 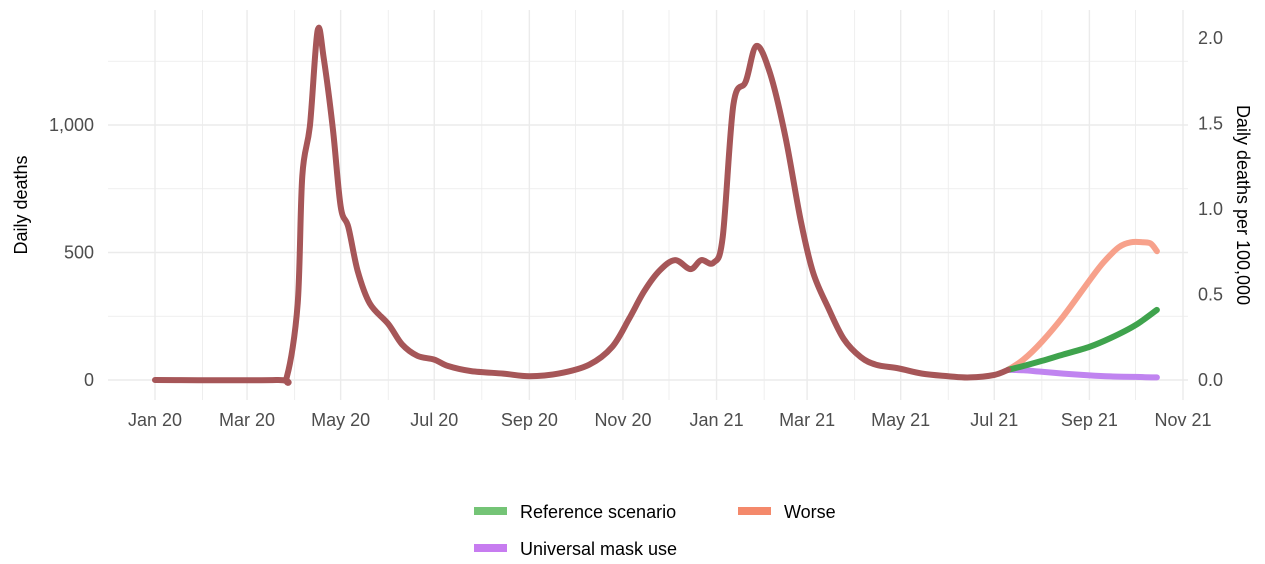 What do you see at coordinates (1210, 380) in the screenshot?
I see `y2-tick-label: 0.0` at bounding box center [1210, 380].